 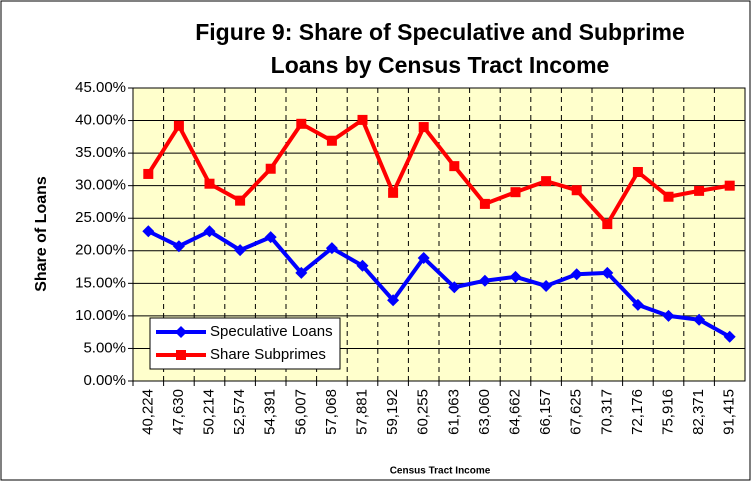 I want to click on x-tick-label: 40,224, so click(x=147, y=412).